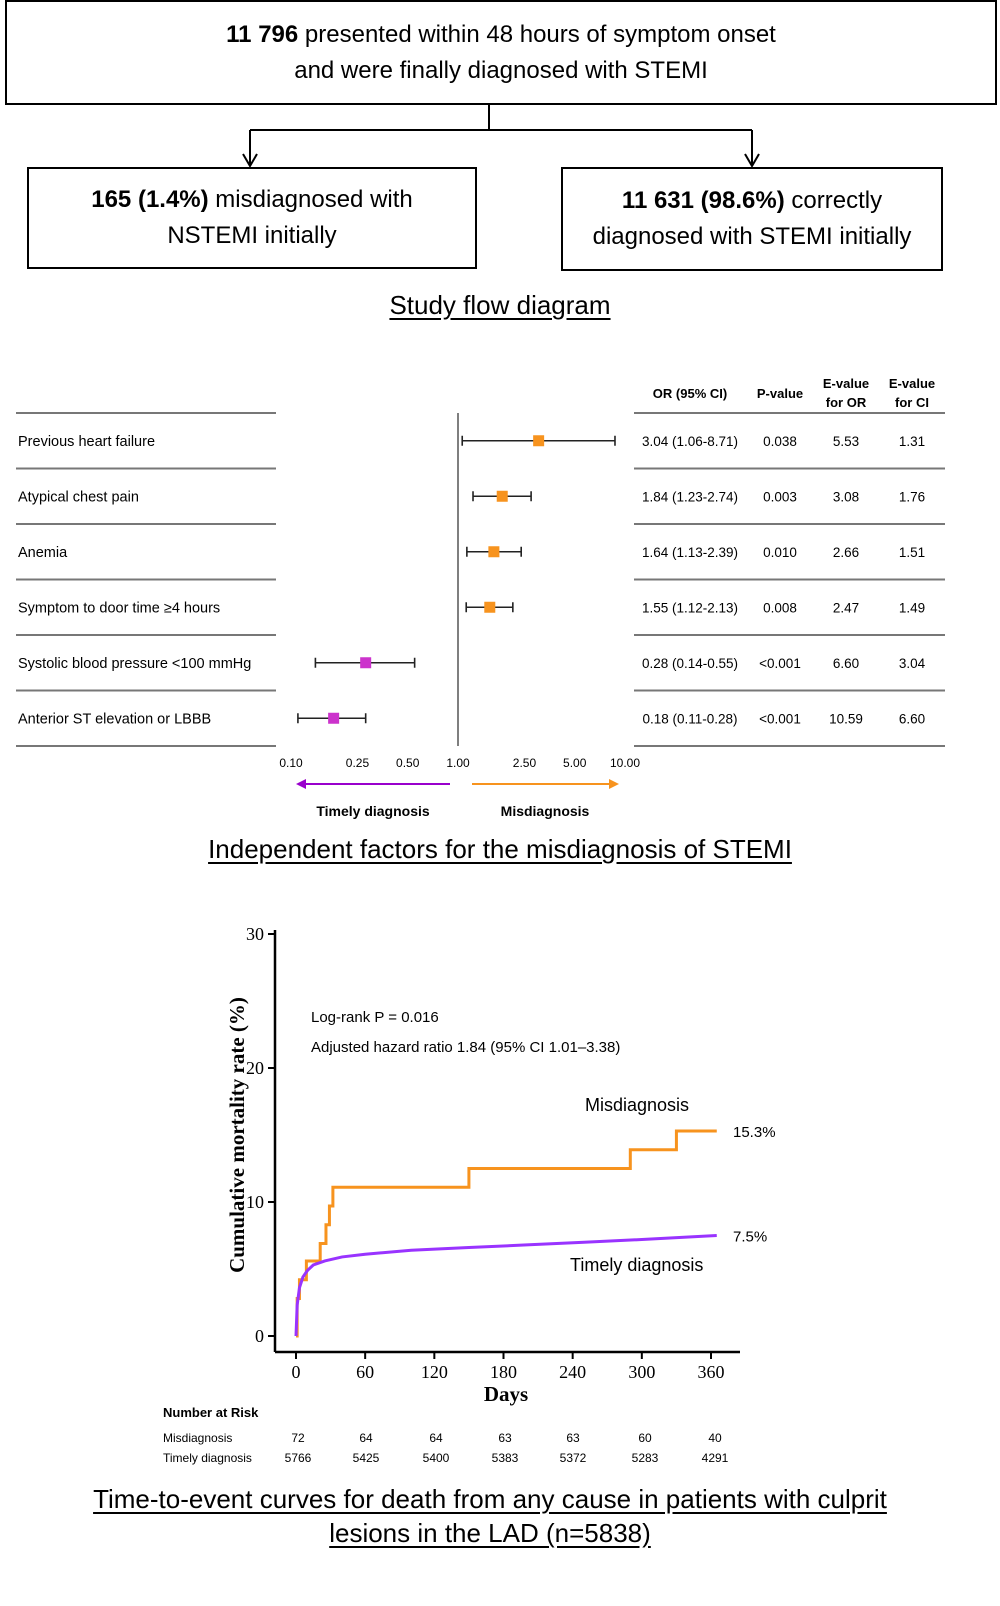 This screenshot has height=1606, width=1000. I want to click on forest-e-ci-value: 1.49, so click(912, 607).